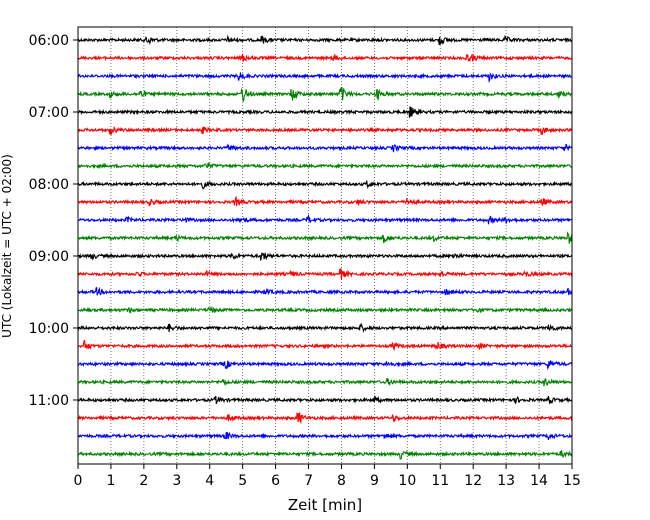  I want to click on x-tick-label: 7, so click(308, 481).